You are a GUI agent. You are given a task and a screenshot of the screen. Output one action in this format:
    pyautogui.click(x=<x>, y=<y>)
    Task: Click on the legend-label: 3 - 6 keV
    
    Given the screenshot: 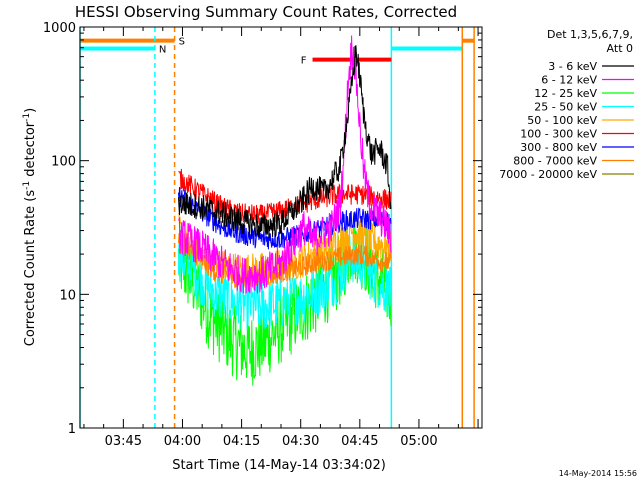 What is the action you would take?
    pyautogui.click(x=572, y=66)
    